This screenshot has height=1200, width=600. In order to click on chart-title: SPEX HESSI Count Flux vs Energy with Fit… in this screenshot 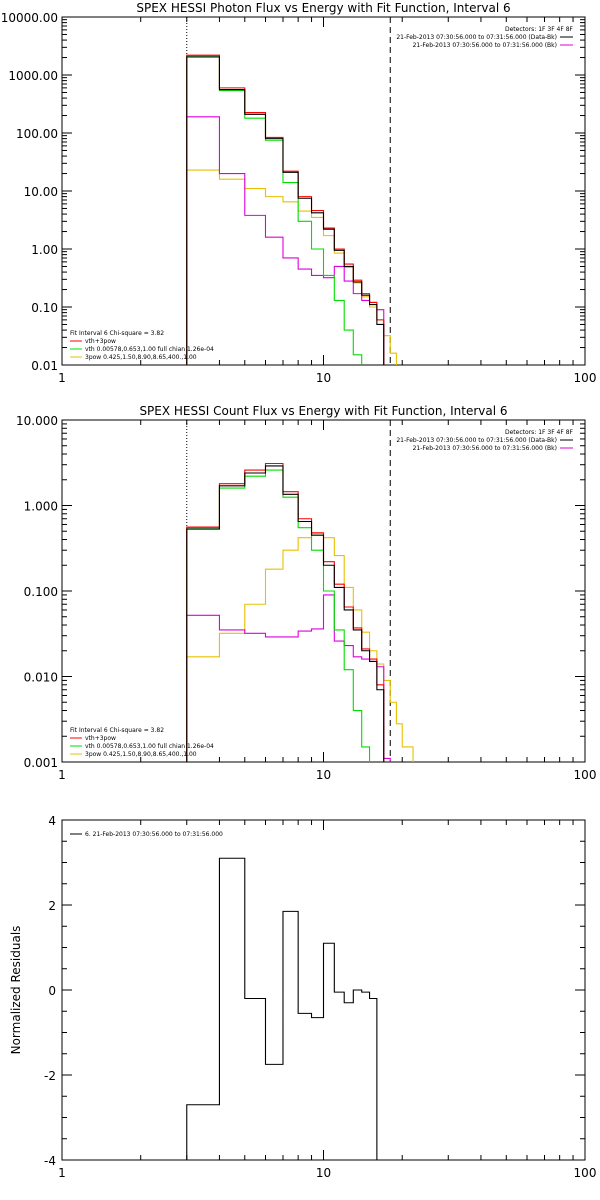, I will do `click(323, 411)`.